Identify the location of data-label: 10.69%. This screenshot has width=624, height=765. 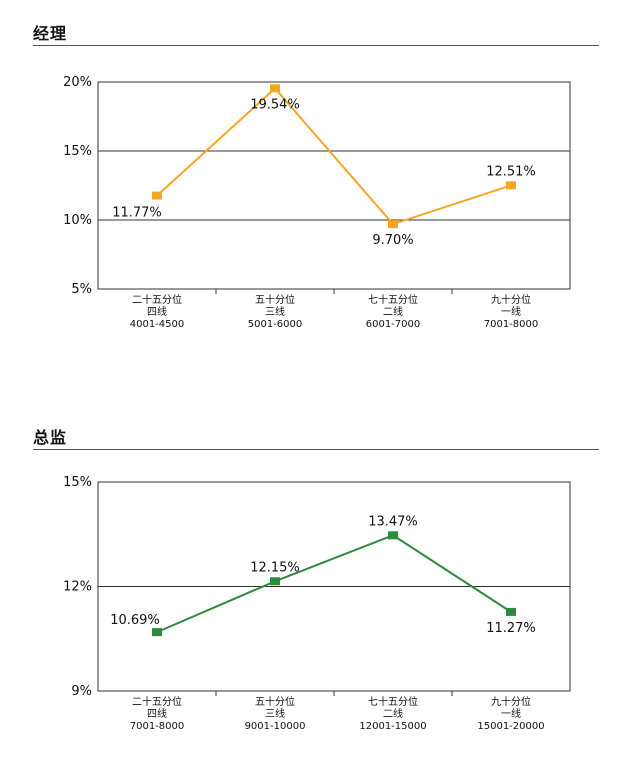
(135, 620).